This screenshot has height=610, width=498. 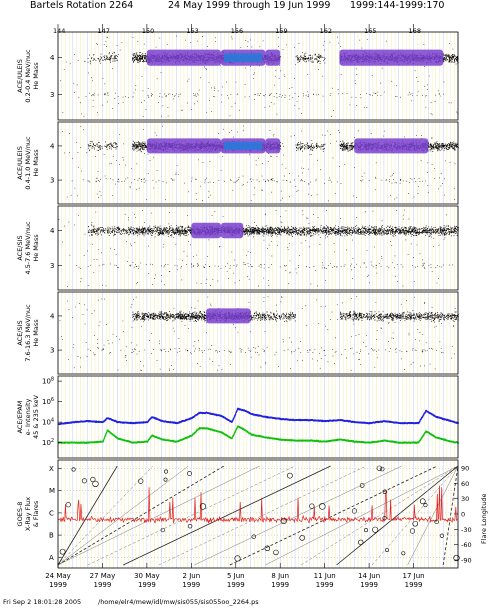 What do you see at coordinates (260, 163) in the screenshot?
I see `scatter-uleis-high` at bounding box center [260, 163].